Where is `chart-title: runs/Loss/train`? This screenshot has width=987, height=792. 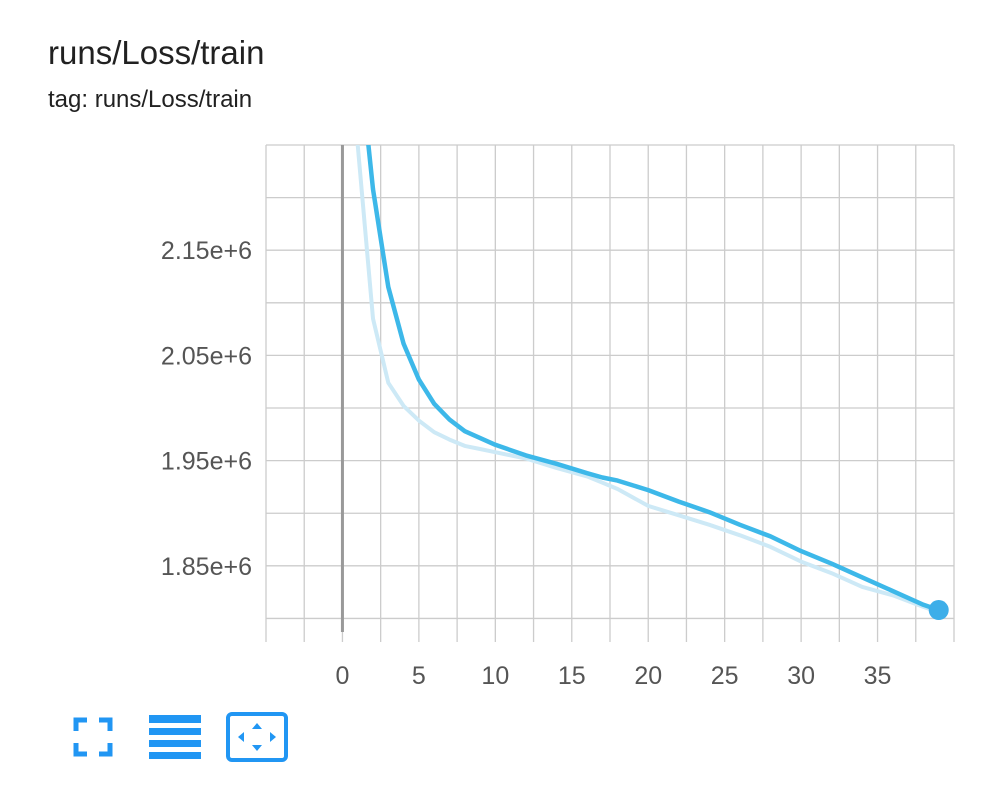 chart-title: runs/Loss/train is located at coordinates (156, 52).